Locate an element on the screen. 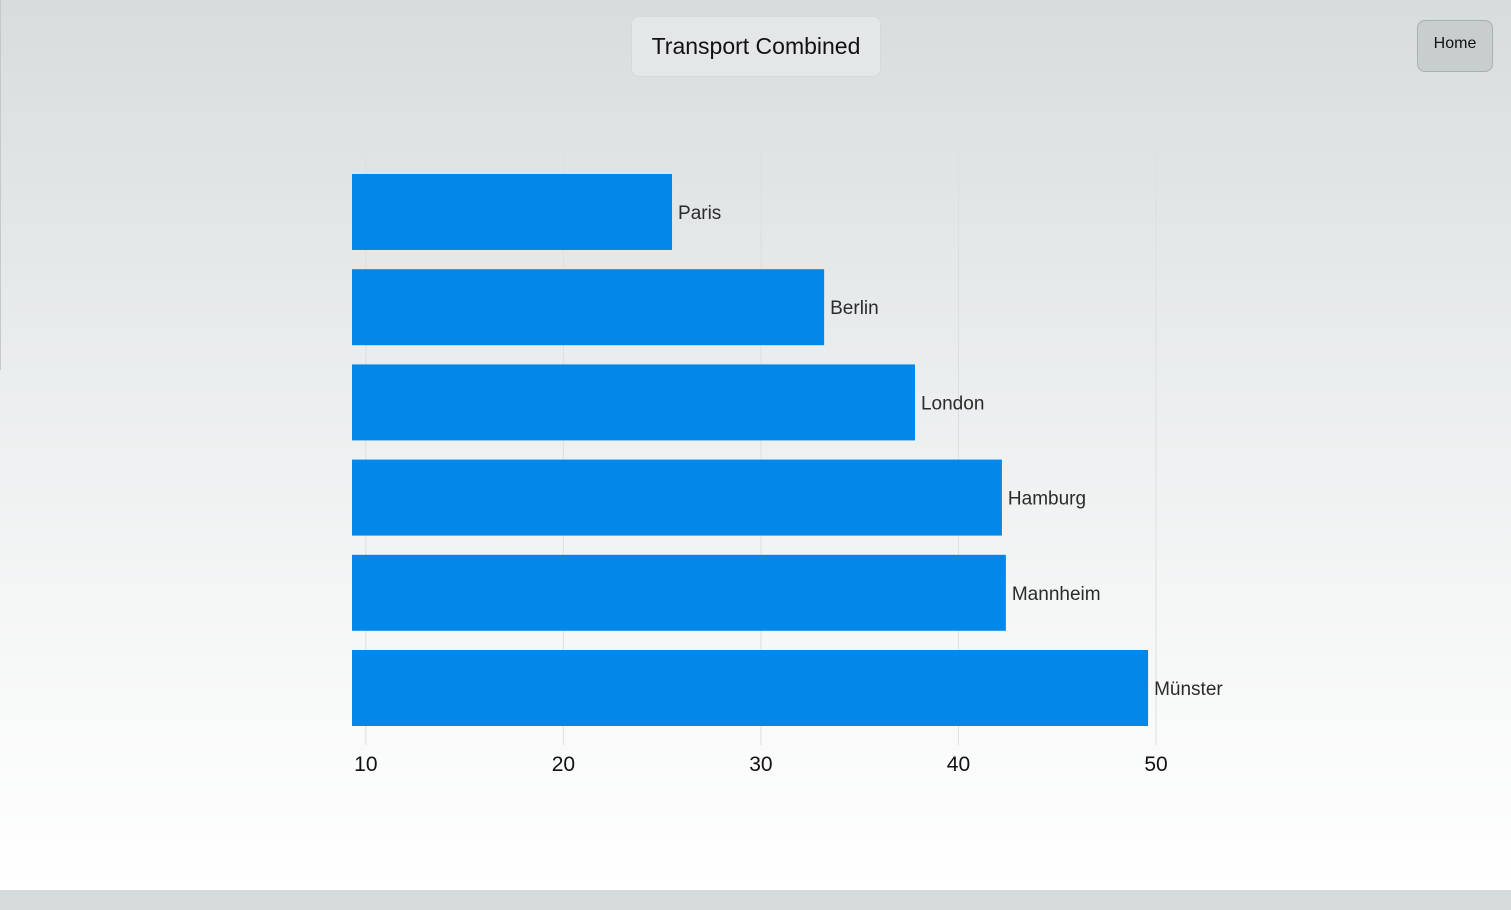 The image size is (1511, 910). bar-label: London is located at coordinates (952, 403).